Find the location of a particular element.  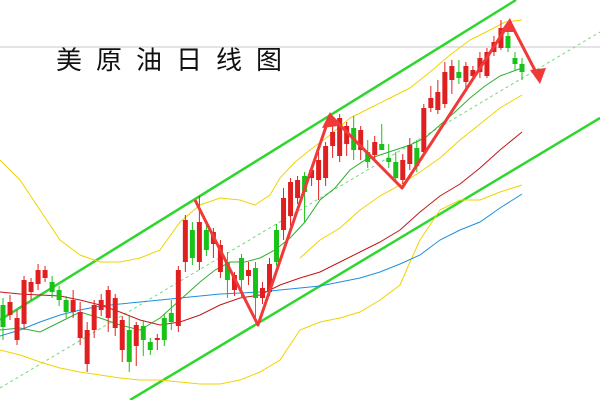

chart-title: 美原油日线图 is located at coordinates (176, 61).